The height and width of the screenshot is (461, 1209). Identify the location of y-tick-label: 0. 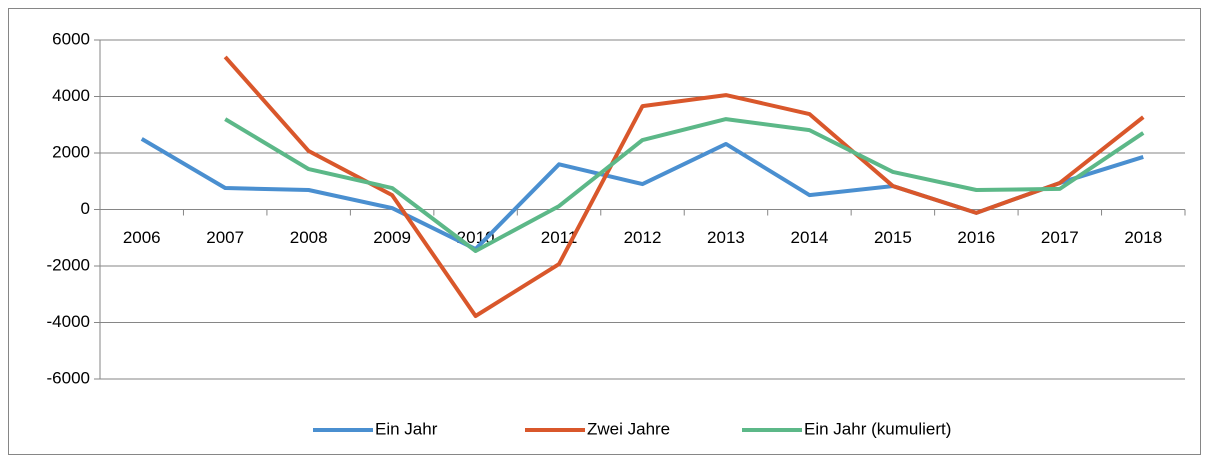
(85, 208).